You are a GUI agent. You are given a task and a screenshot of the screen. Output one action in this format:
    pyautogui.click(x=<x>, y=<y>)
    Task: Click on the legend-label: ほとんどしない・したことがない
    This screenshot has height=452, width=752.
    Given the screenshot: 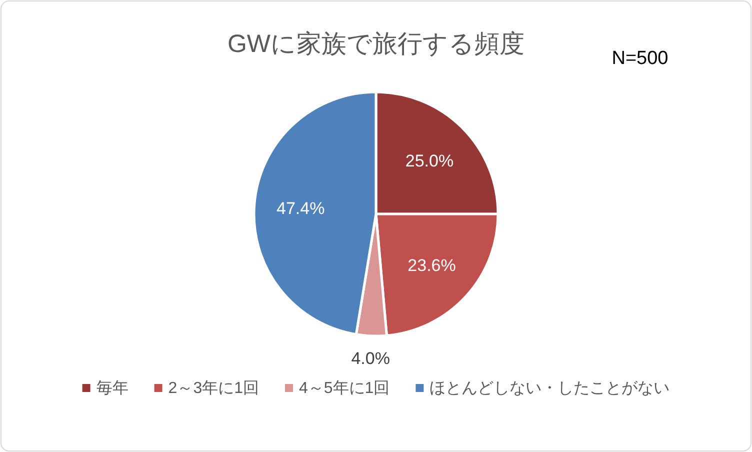 What is the action you would take?
    pyautogui.click(x=550, y=388)
    